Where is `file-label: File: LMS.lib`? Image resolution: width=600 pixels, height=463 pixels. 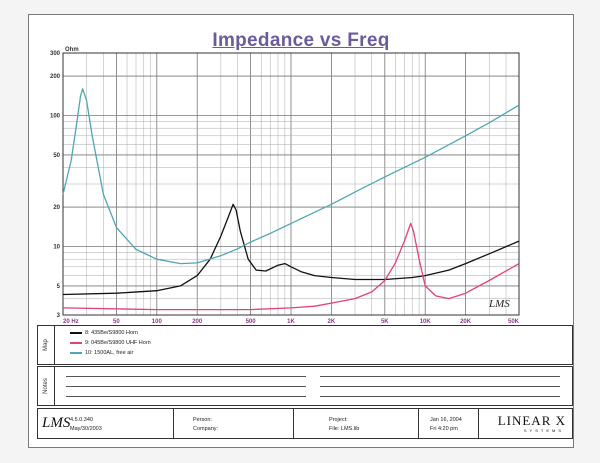
file-label: File: LMS.lib is located at coordinates (344, 429).